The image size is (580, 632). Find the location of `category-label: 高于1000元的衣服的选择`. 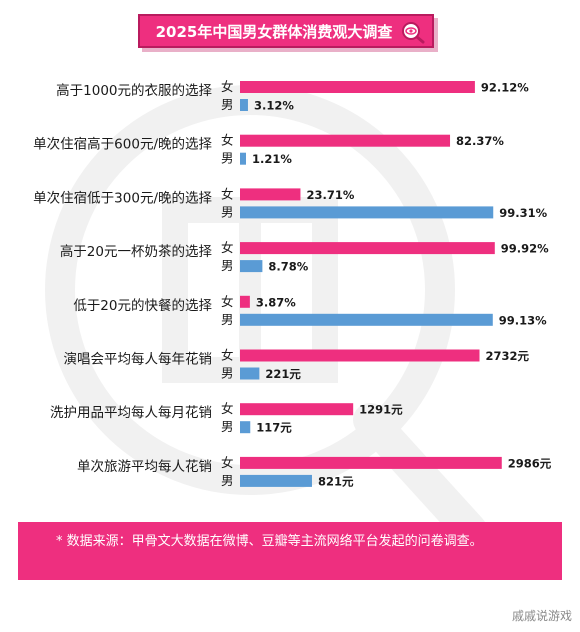

category-label: 高于1000元的衣服的选择 is located at coordinates (134, 90).